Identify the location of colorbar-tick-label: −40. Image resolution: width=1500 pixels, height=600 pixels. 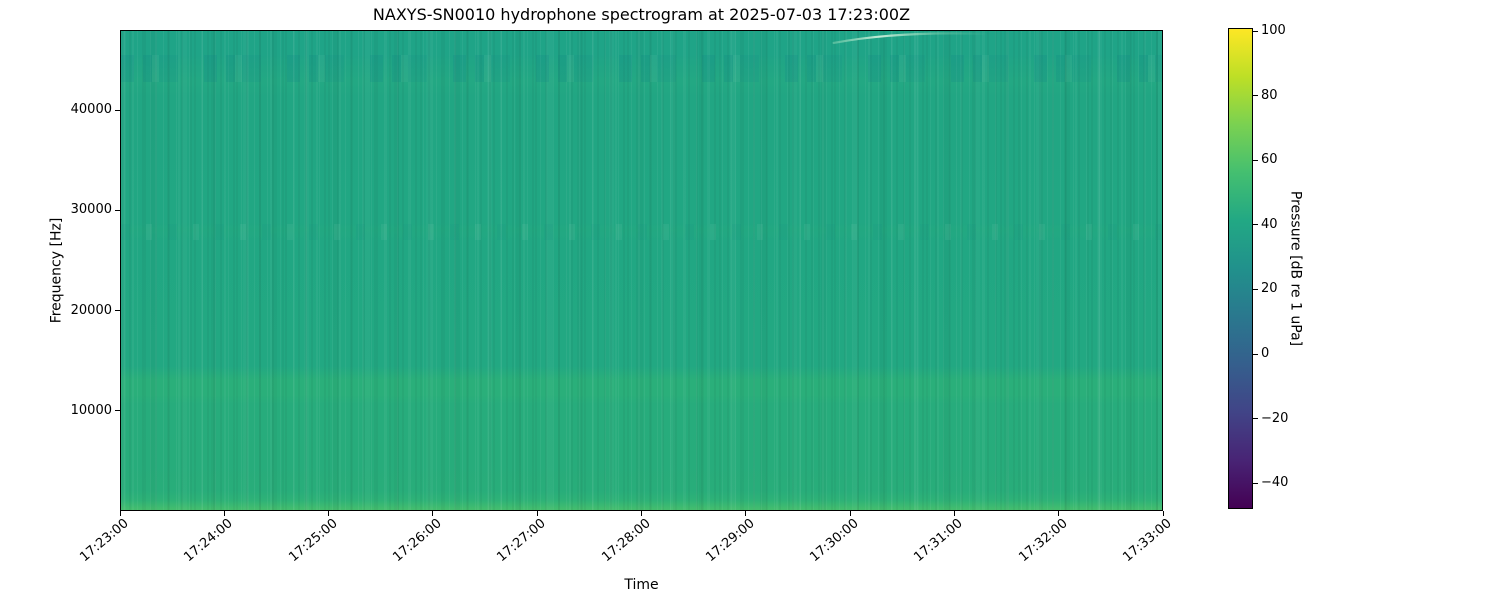
(1275, 483).